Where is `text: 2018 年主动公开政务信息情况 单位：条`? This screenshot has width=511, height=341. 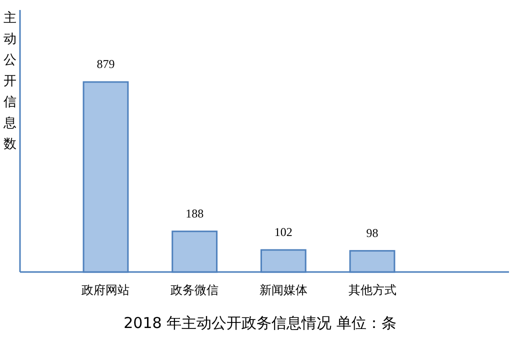 text: 2018 年主动公开政务信息情况 单位：条 is located at coordinates (260, 323).